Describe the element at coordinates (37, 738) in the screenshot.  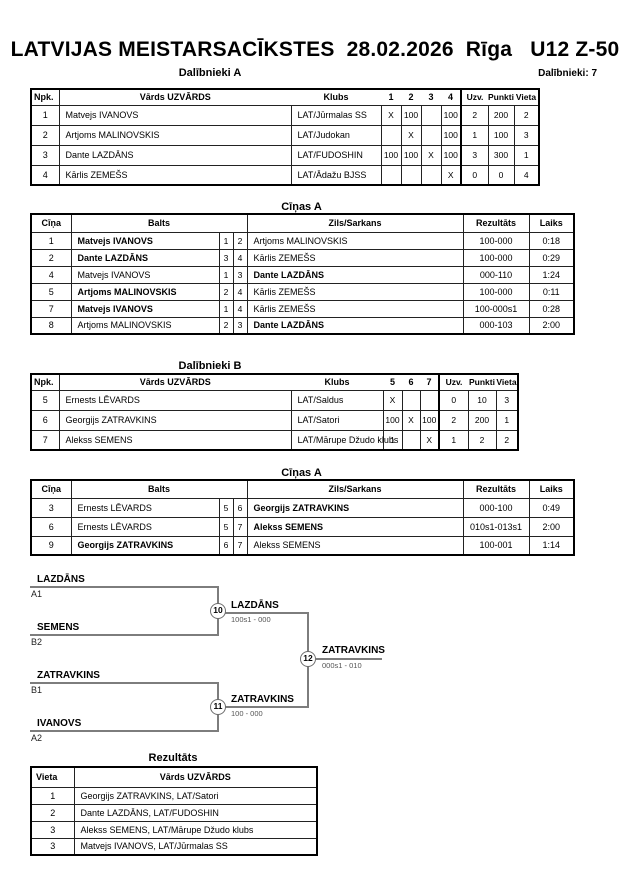
I see `bracket-seed-label: A2` at that location.